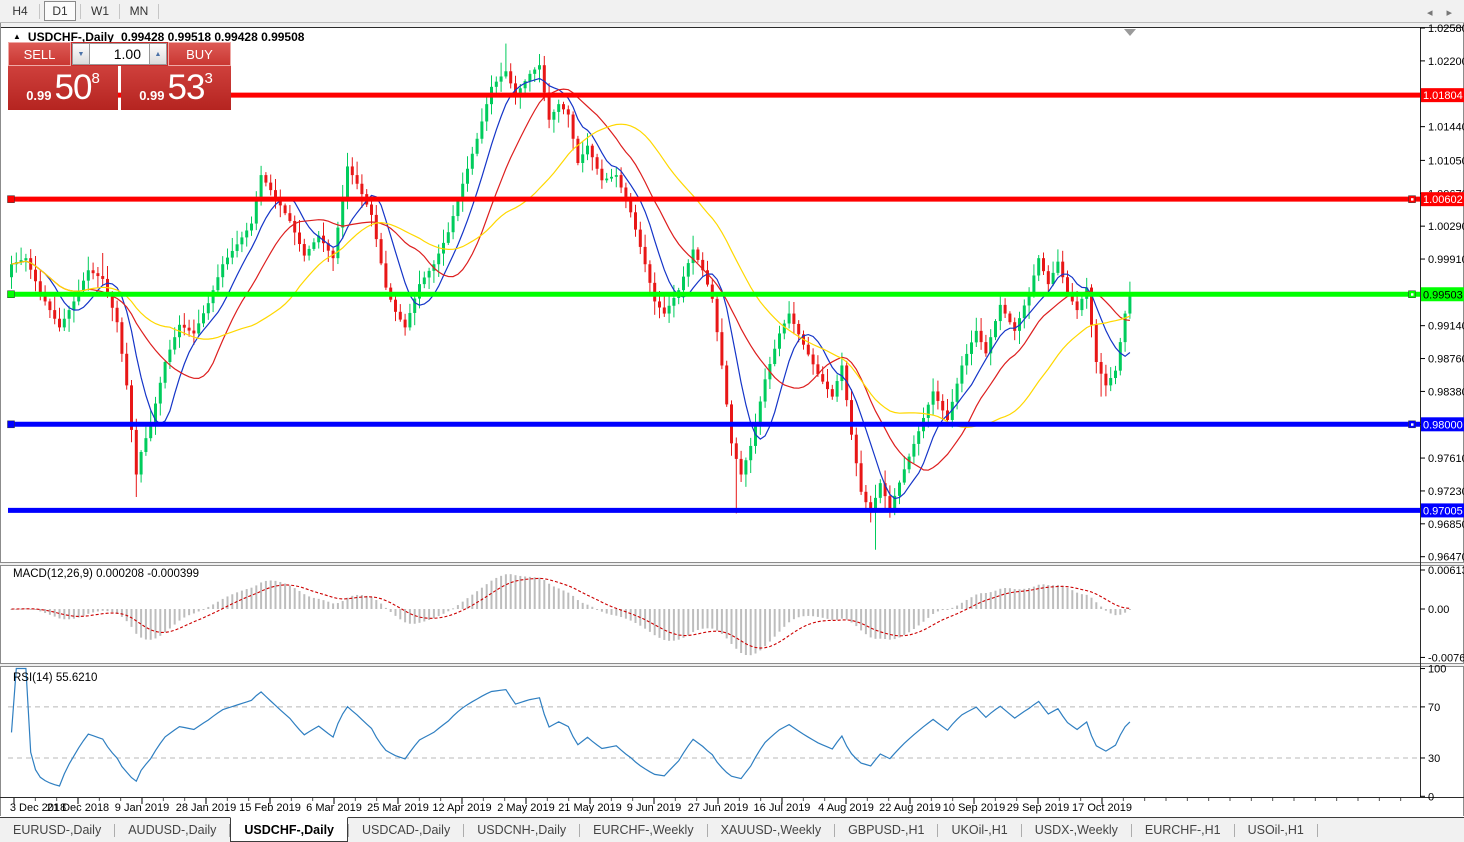 The height and width of the screenshot is (842, 1464). I want to click on chart-tab-usdcad-daily: USDCAD-,Daily, so click(406, 830).